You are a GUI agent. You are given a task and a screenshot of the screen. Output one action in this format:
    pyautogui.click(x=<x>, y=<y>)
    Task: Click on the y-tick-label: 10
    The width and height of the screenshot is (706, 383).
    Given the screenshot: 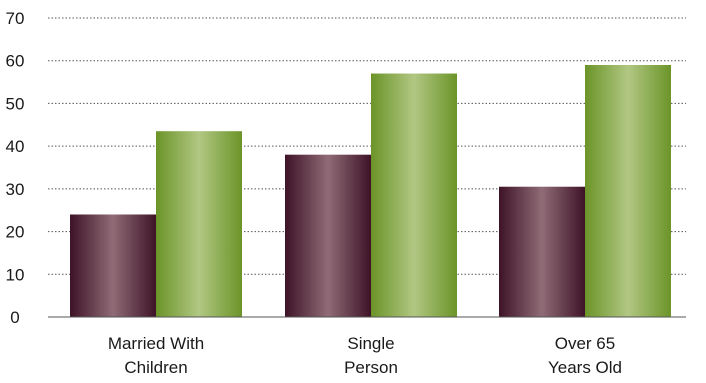 What is the action you would take?
    pyautogui.click(x=15, y=274)
    